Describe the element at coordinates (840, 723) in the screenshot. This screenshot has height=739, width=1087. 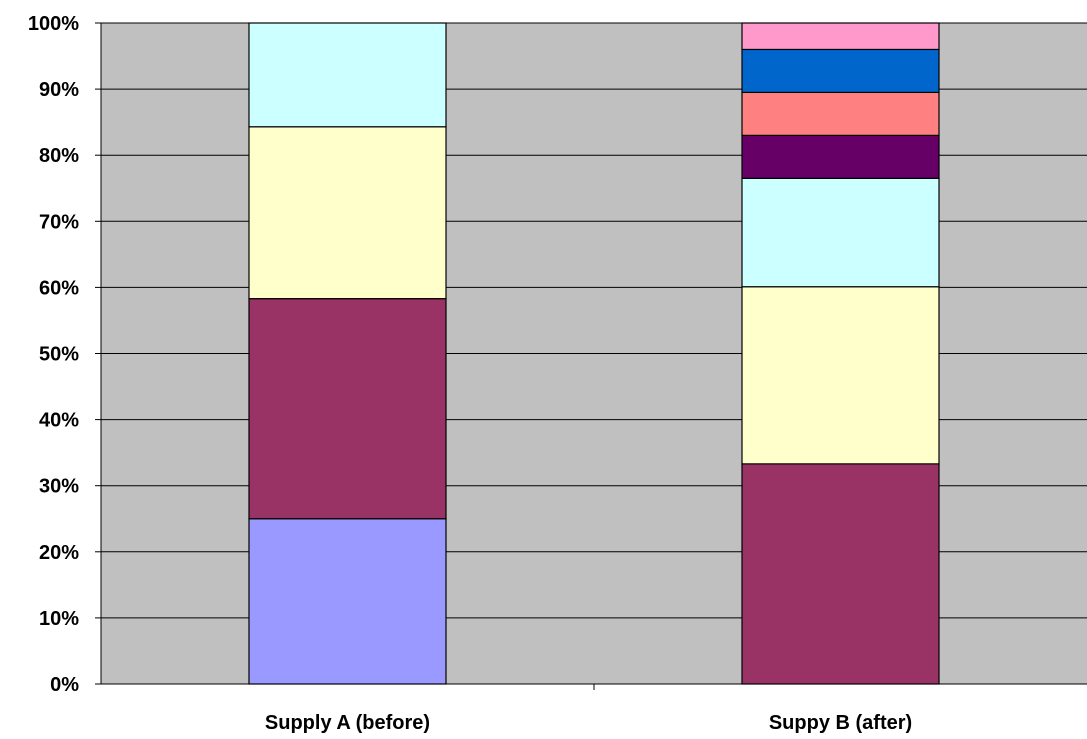
I see `category-label: Suppy B (after)` at that location.